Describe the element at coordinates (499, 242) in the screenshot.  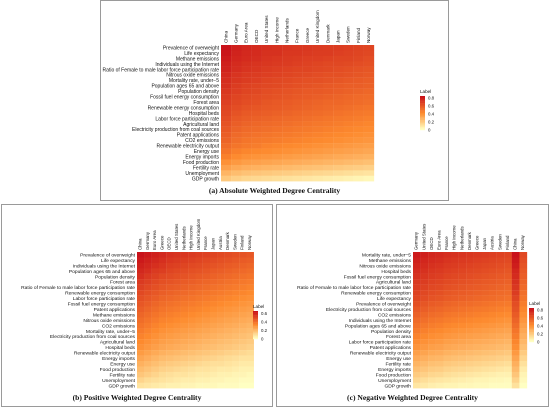
I see `column-label: Sweden` at that location.